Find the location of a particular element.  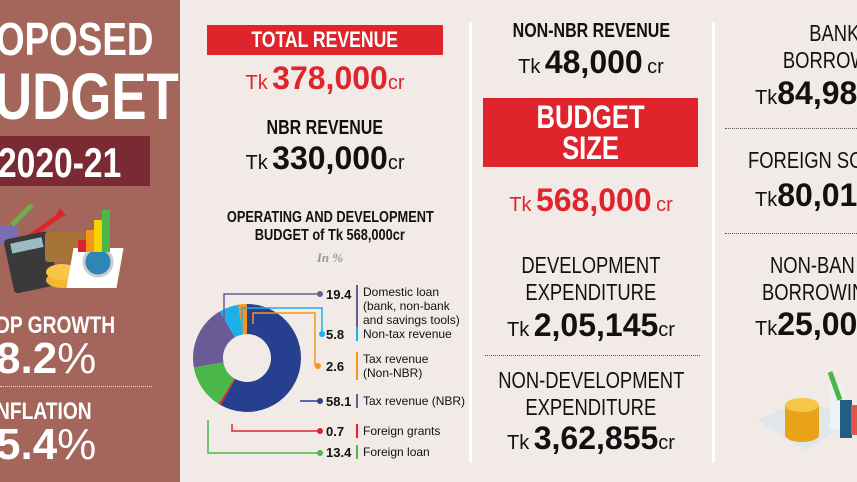

title-line1: OPOSED is located at coordinates (77, 39).